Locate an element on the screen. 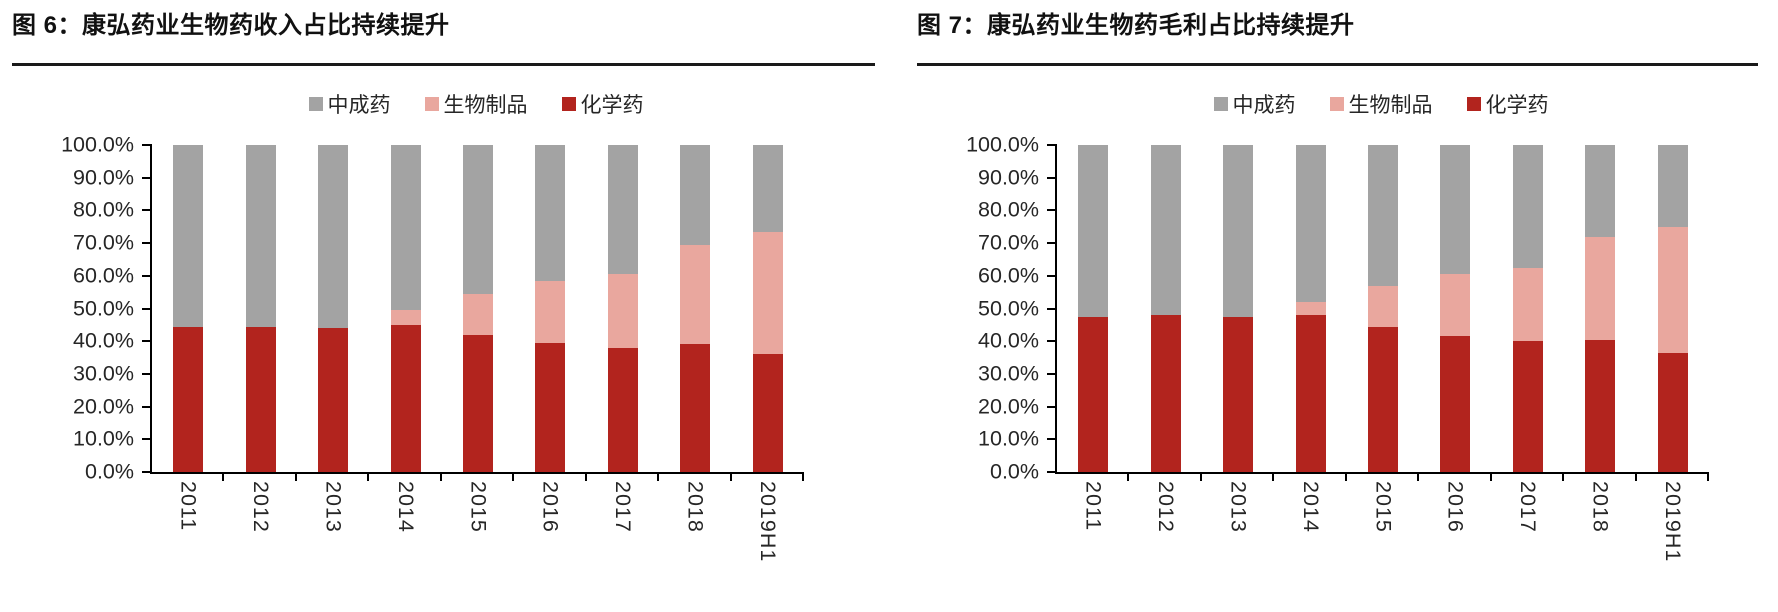 The width and height of the screenshot is (1778, 612). legend-label: 生物制品 is located at coordinates (485, 105).